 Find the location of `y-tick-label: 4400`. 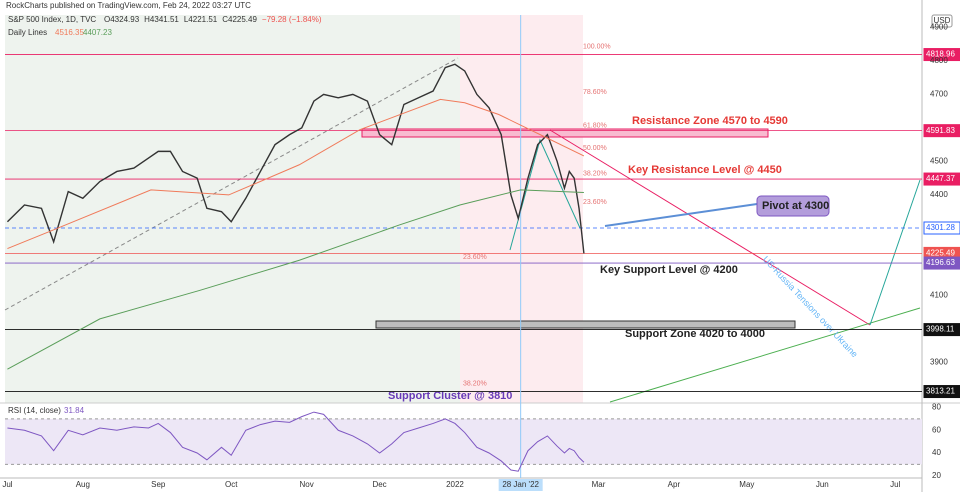

y-tick-label: 4400 is located at coordinates (939, 194).